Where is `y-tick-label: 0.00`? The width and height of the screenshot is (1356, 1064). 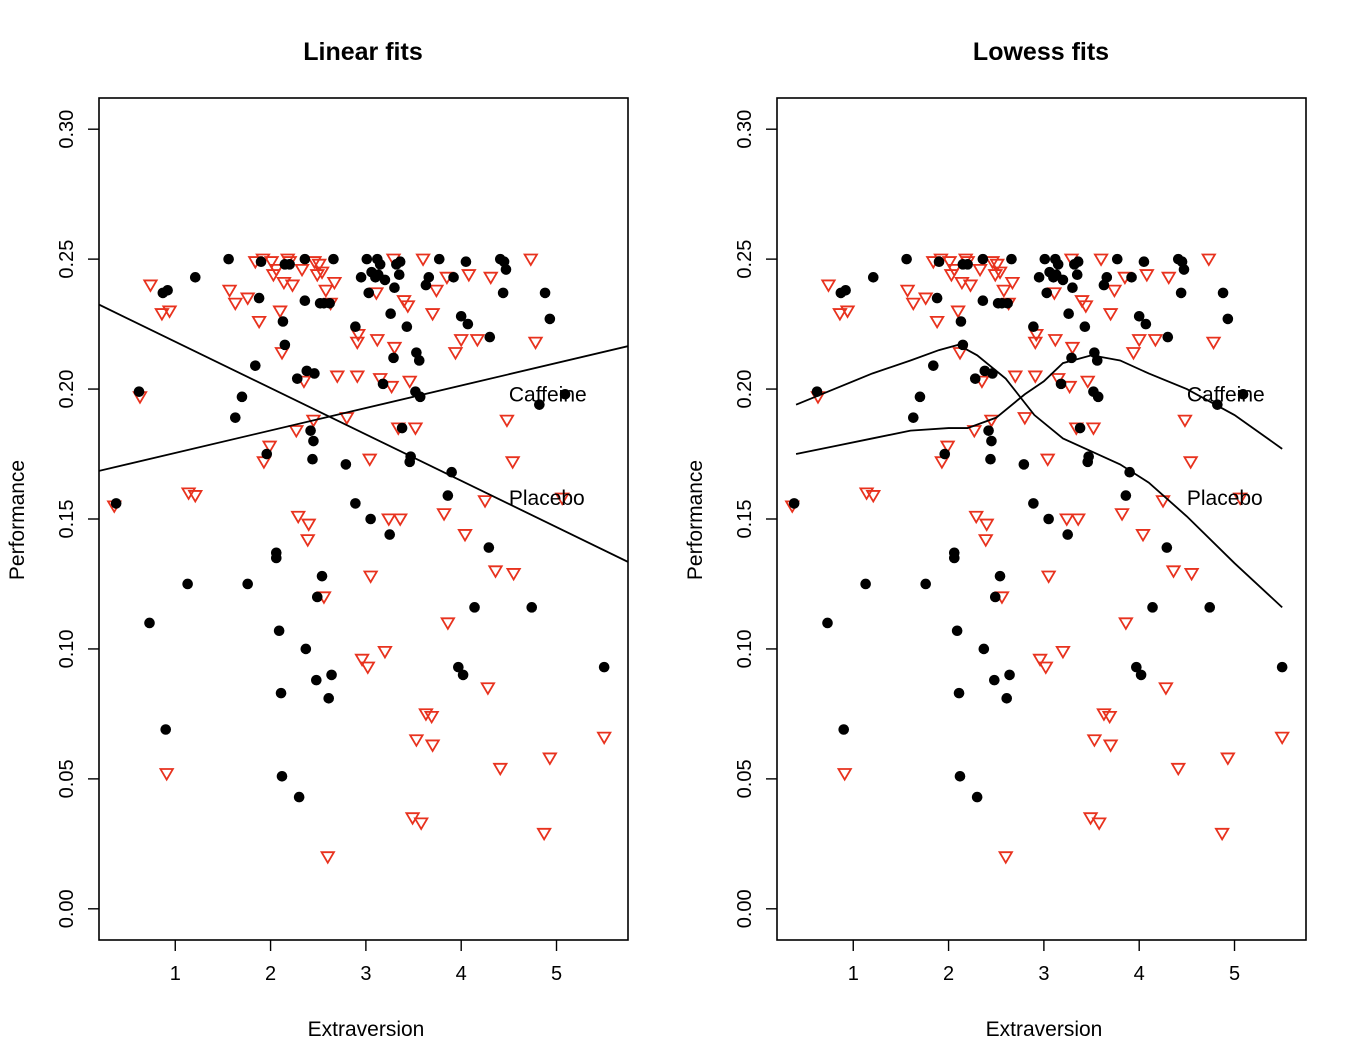
y-tick-label: 0.00 is located at coordinates (745, 908).